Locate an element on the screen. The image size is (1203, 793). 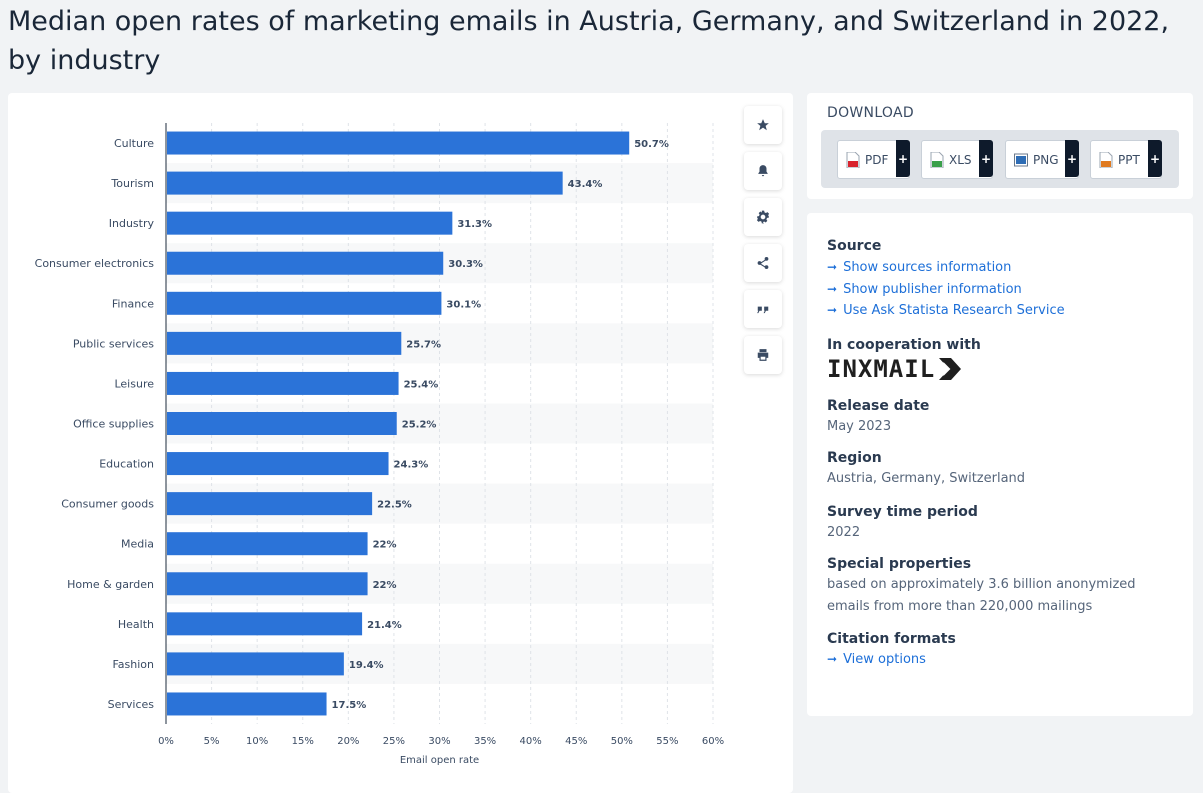
view-options-link: ➞ View options is located at coordinates (1002, 660).